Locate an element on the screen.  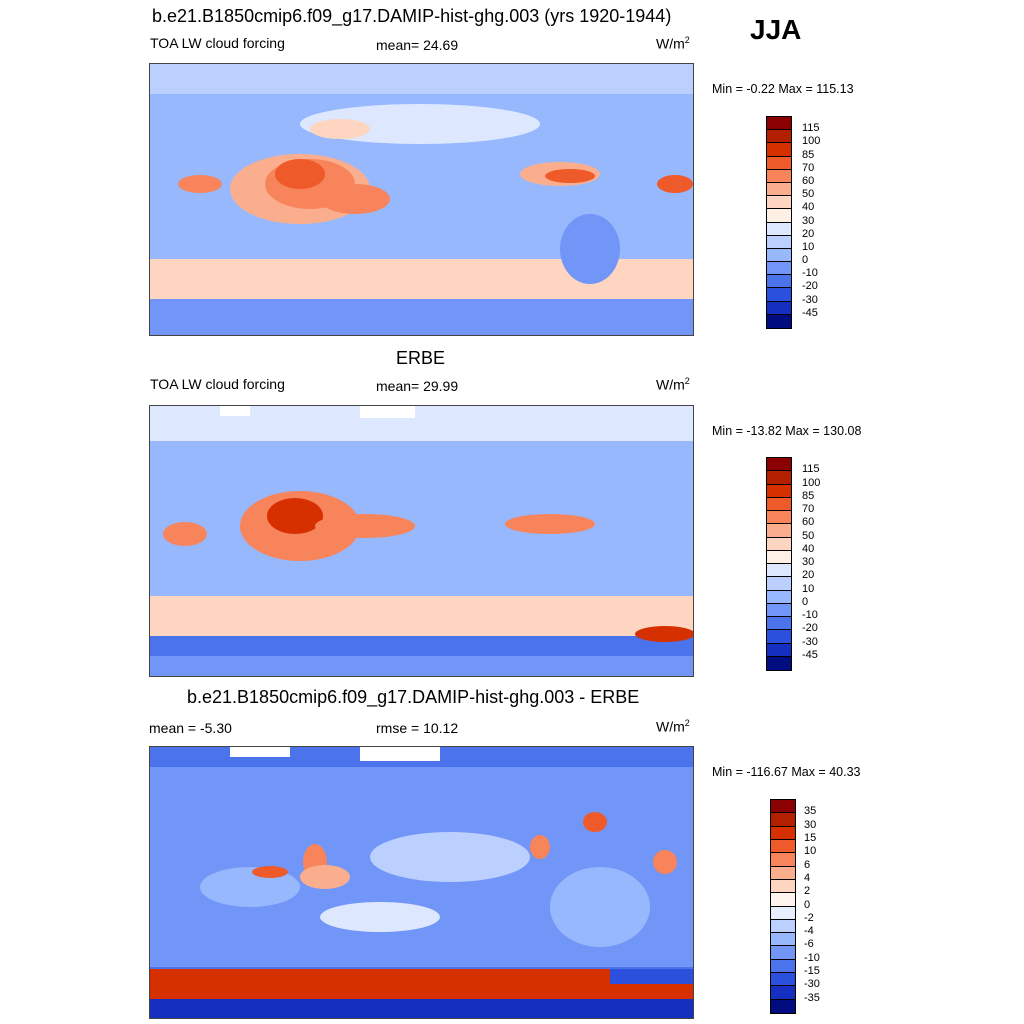
colorbar-ticks-diff: 35 30 15 10 6 4 2 0 -2 -4 -6 -10 -15 -30 -35 is located at coordinates (824, 905).